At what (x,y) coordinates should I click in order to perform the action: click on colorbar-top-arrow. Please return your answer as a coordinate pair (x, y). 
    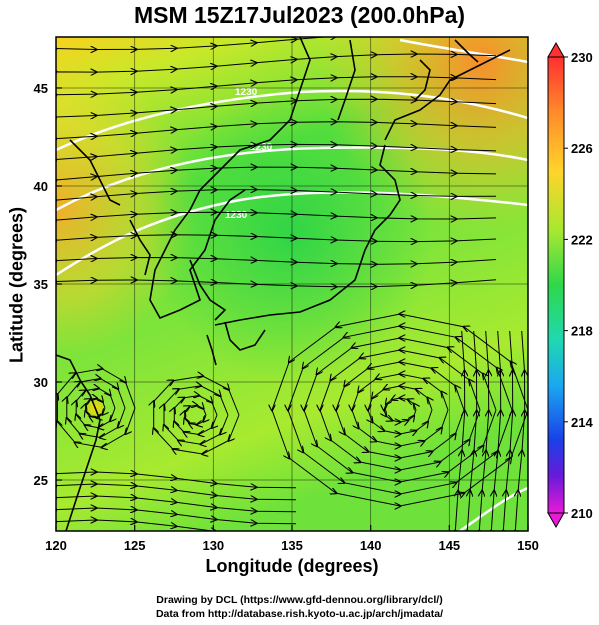
    Looking at the image, I should click on (556, 49).